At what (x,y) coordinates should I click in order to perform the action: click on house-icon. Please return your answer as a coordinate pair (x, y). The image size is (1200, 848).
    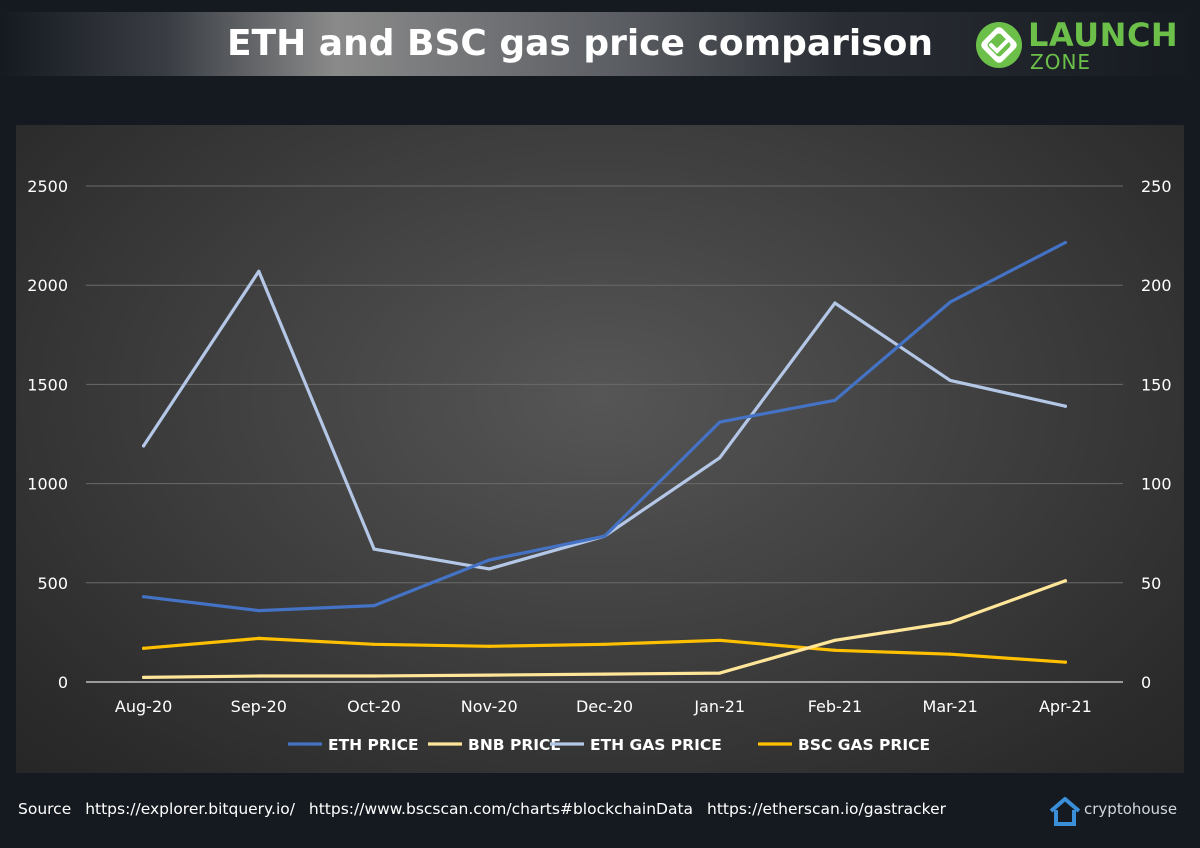
    Looking at the image, I should click on (1065, 811).